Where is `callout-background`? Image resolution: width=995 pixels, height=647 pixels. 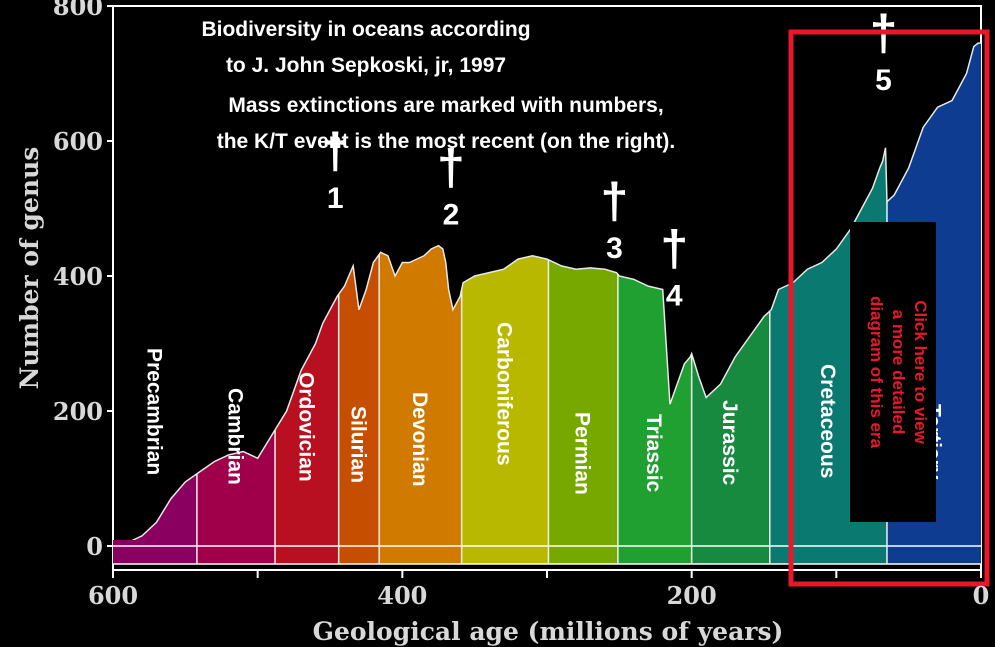 callout-background is located at coordinates (893, 372).